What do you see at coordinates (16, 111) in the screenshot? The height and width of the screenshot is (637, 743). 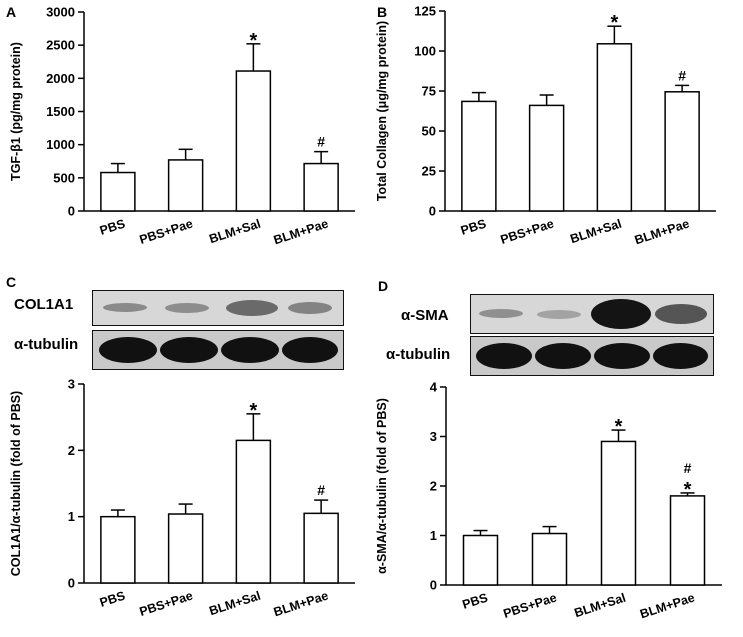 I see `y-axis-label: TGF-β1 (pg/mg protein)` at bounding box center [16, 111].